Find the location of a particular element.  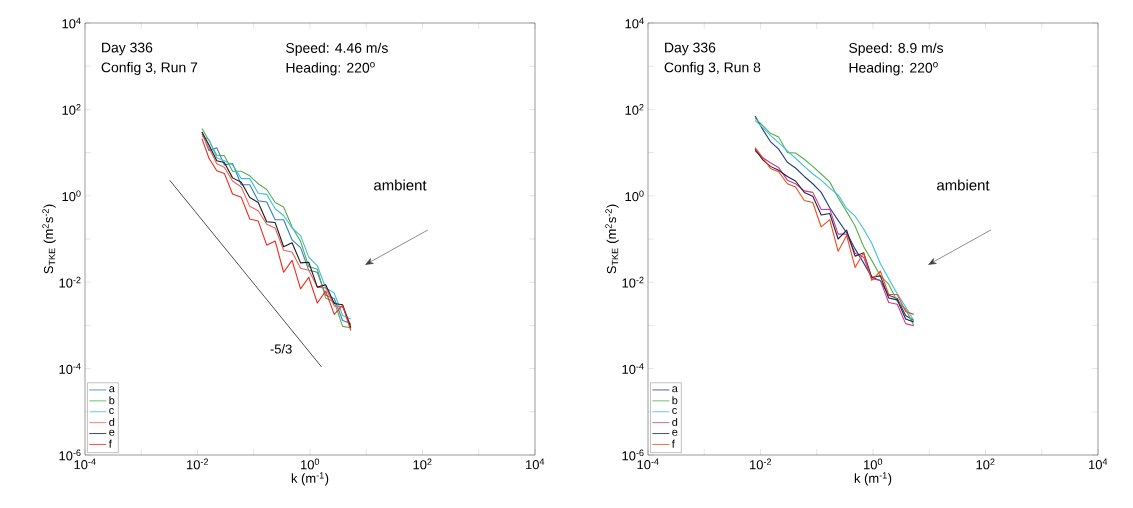

annotation: Speed: 4.46 m/s is located at coordinates (337, 49).